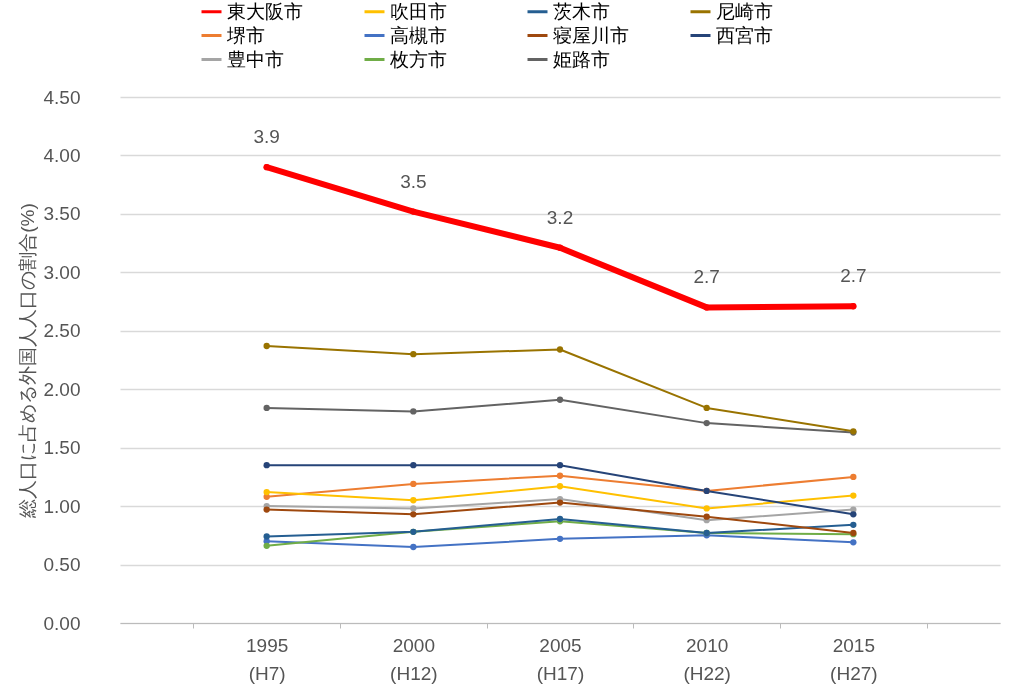  Describe the element at coordinates (255, 59) in the screenshot. I see `legend-label: 豊中市` at that location.